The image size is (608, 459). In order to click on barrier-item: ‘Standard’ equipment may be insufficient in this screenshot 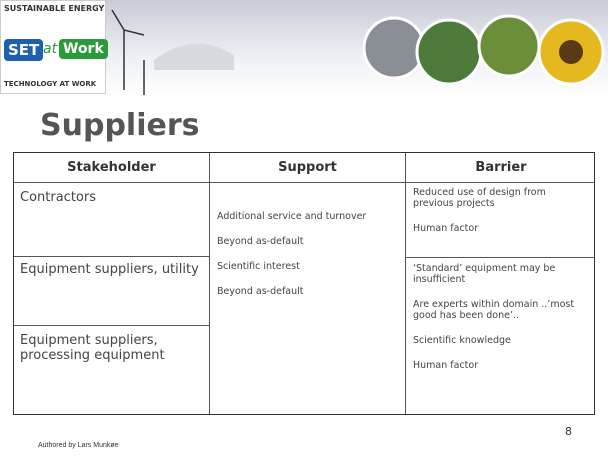, I will do `click(484, 274)`.